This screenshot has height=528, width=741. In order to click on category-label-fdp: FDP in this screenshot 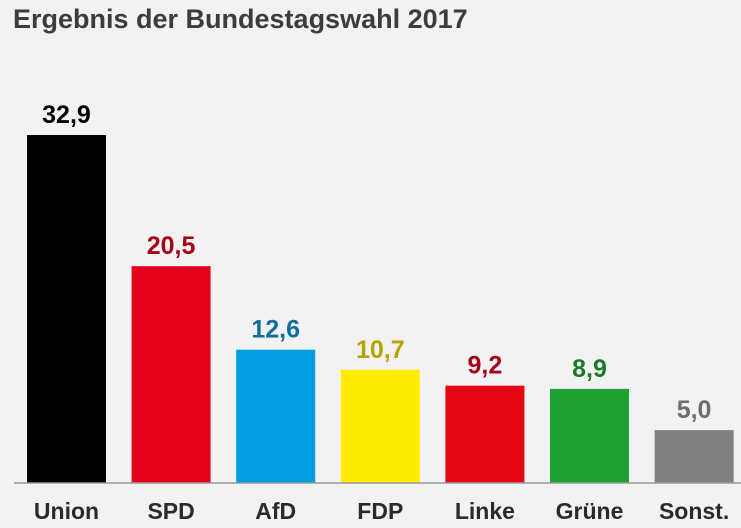, I will do `click(380, 511)`.